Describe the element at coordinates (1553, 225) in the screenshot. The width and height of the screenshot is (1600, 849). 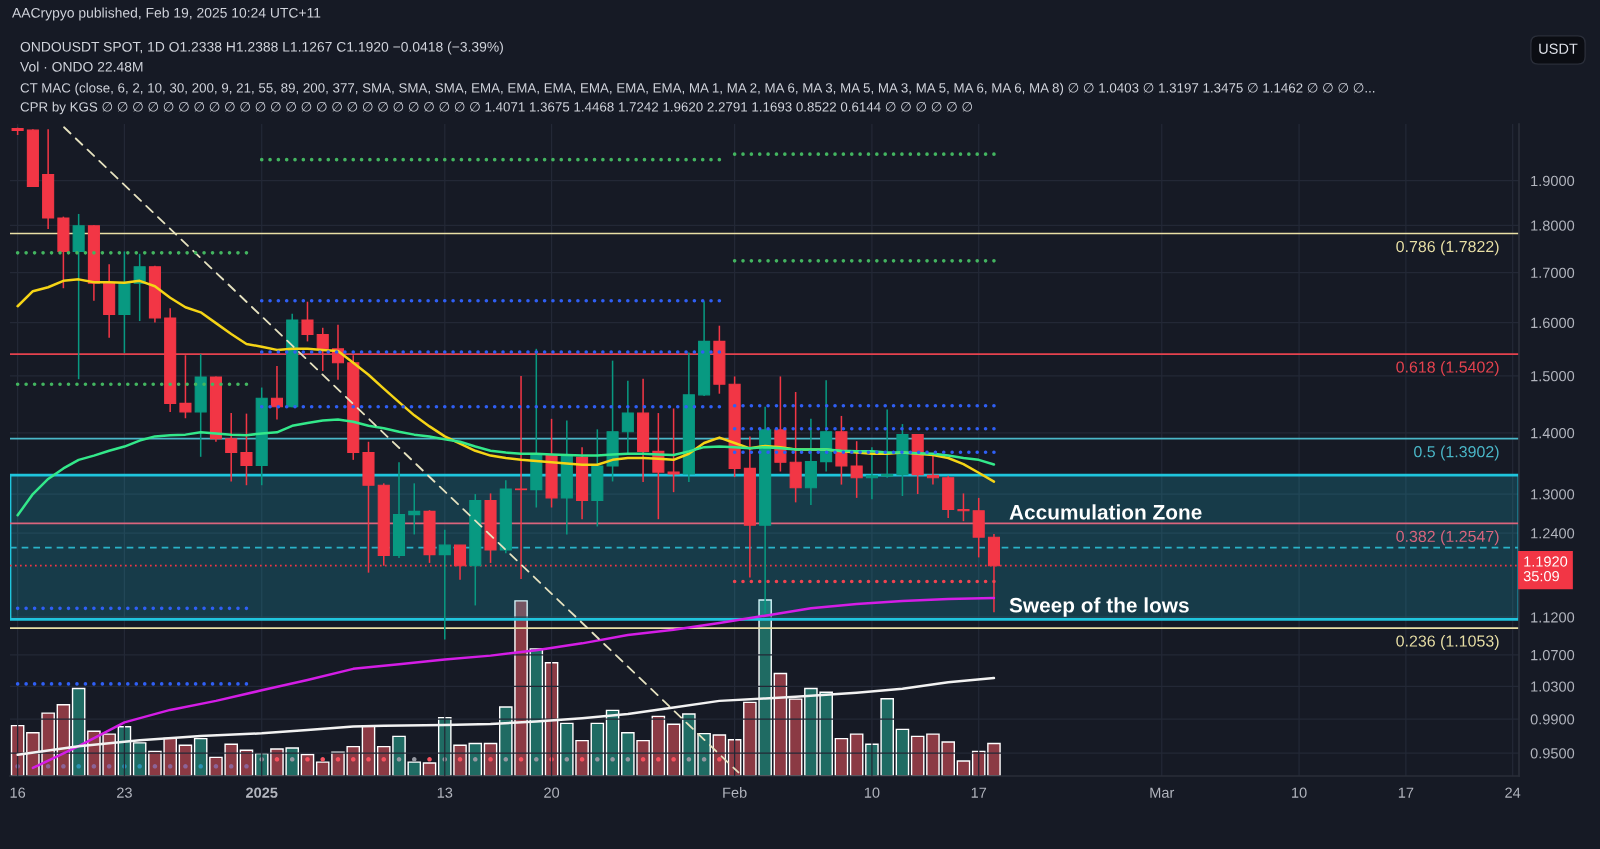
I see `y-tick-label: 1.8000` at that location.